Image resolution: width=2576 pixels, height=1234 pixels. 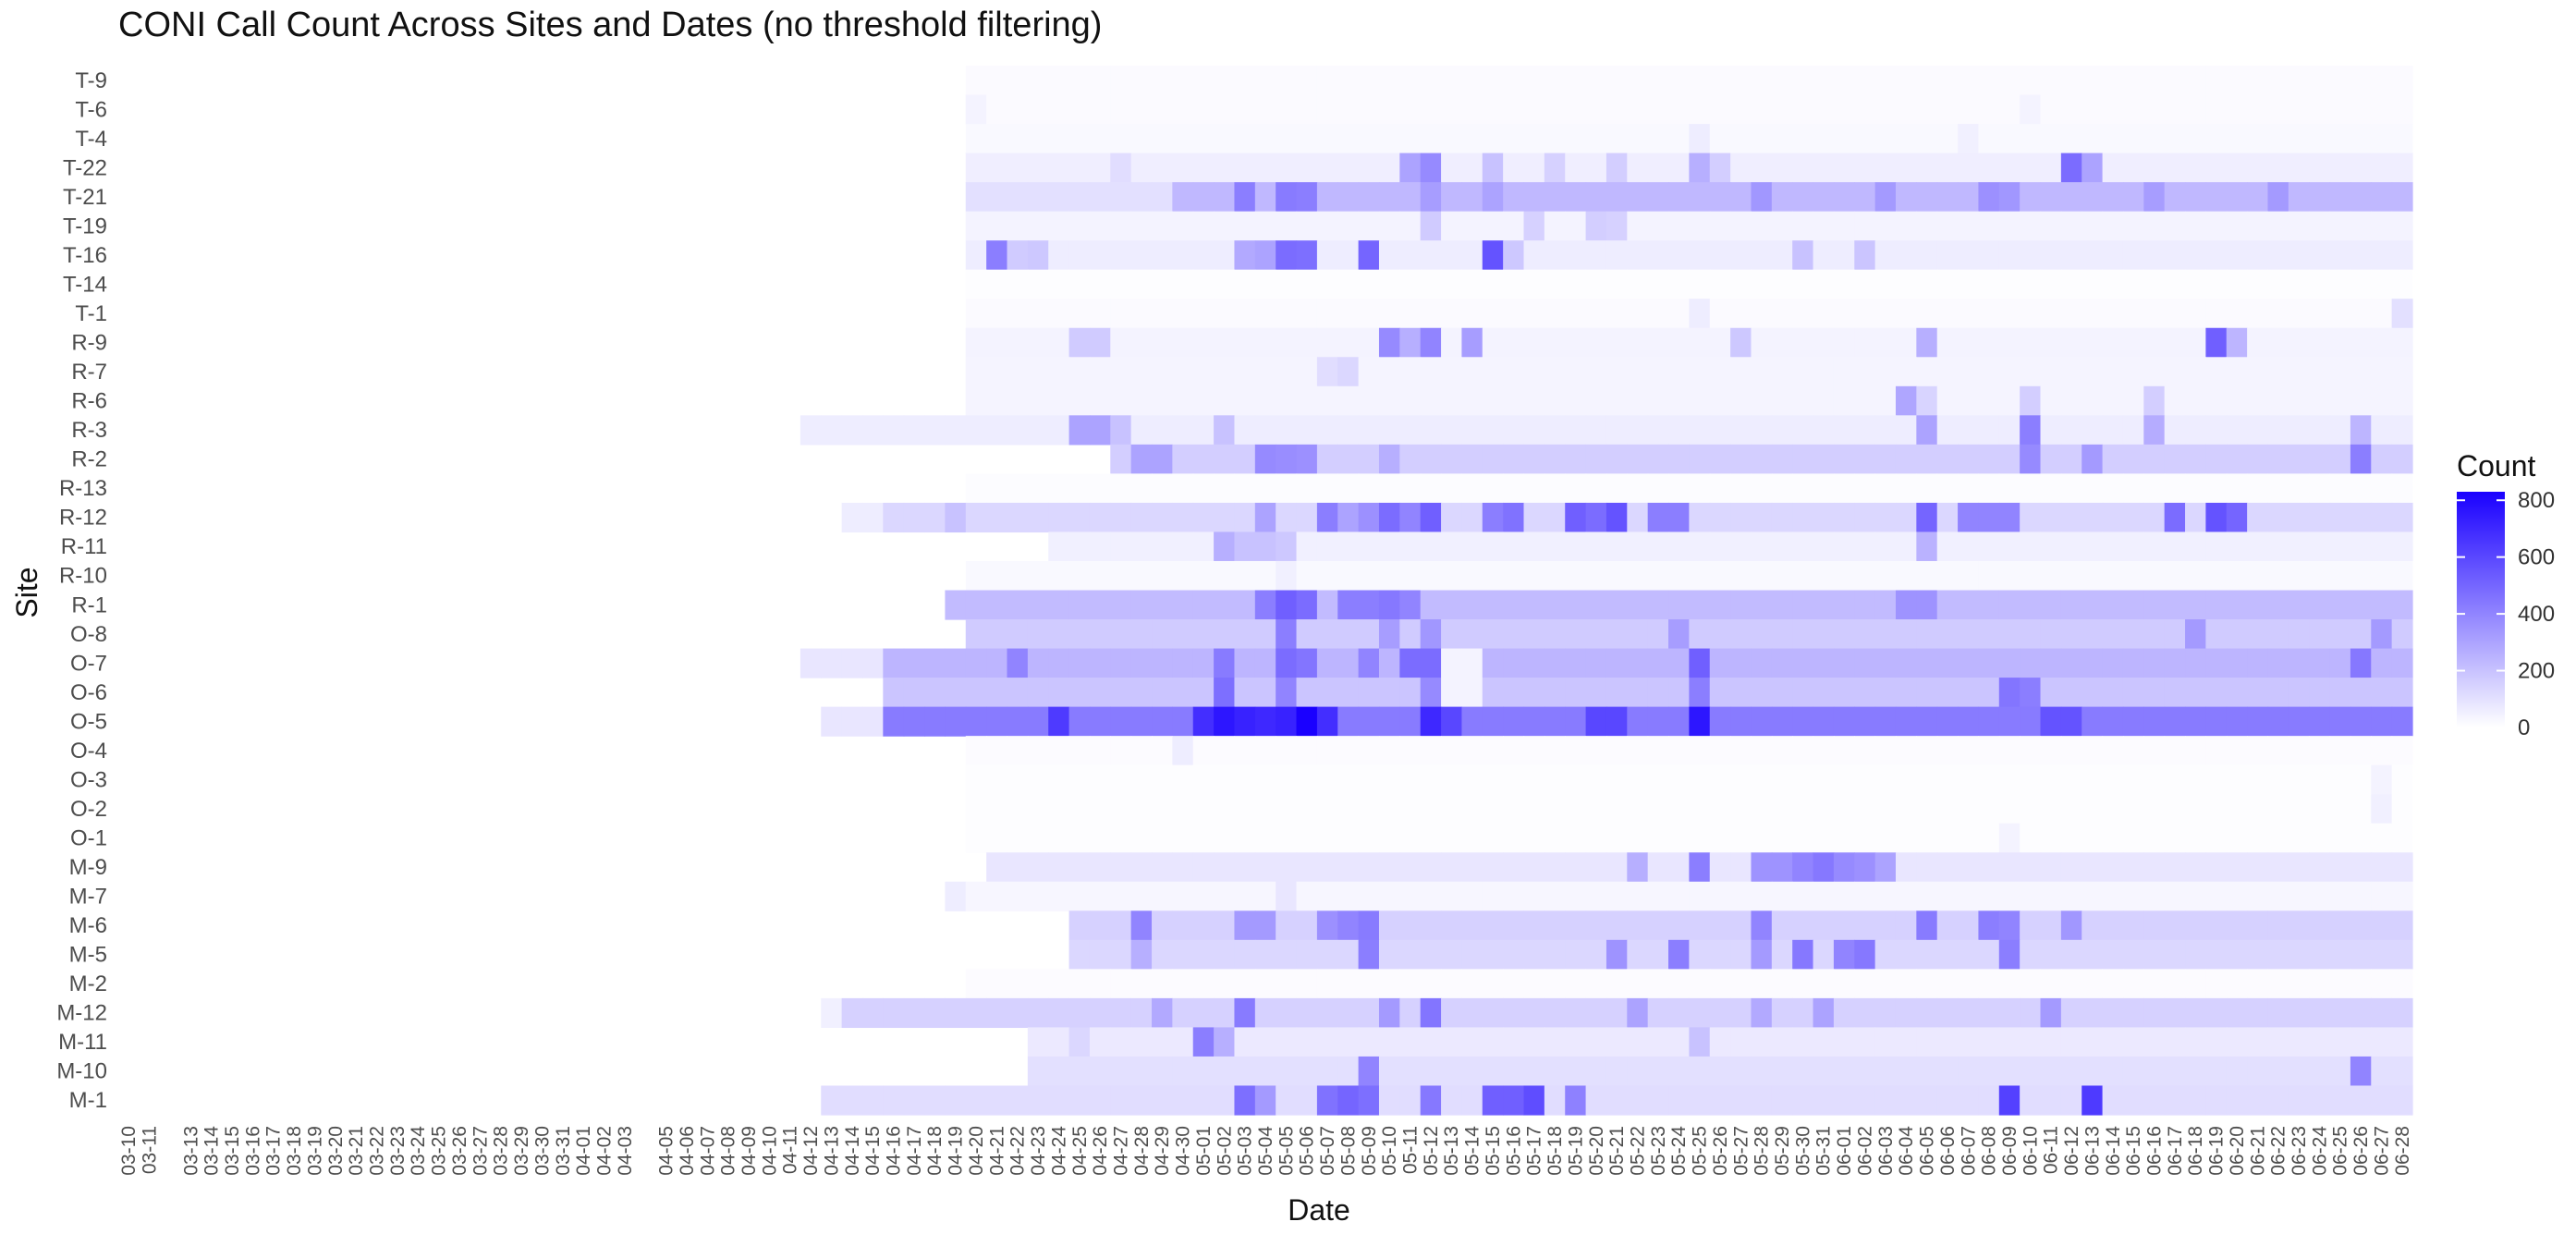 What do you see at coordinates (2496, 466) in the screenshot?
I see `legend-title: Count` at bounding box center [2496, 466].